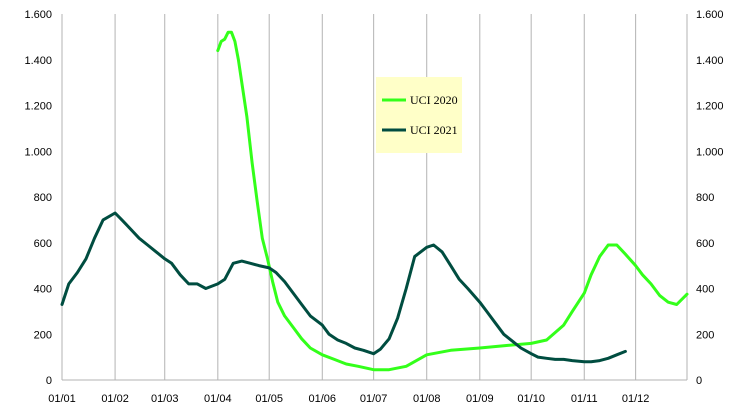 This screenshot has width=747, height=420. I want to click on y-tick-labels-left: 0 200 400 600 800 1.000 1.200 1.400 1.600, so click(38, 198).